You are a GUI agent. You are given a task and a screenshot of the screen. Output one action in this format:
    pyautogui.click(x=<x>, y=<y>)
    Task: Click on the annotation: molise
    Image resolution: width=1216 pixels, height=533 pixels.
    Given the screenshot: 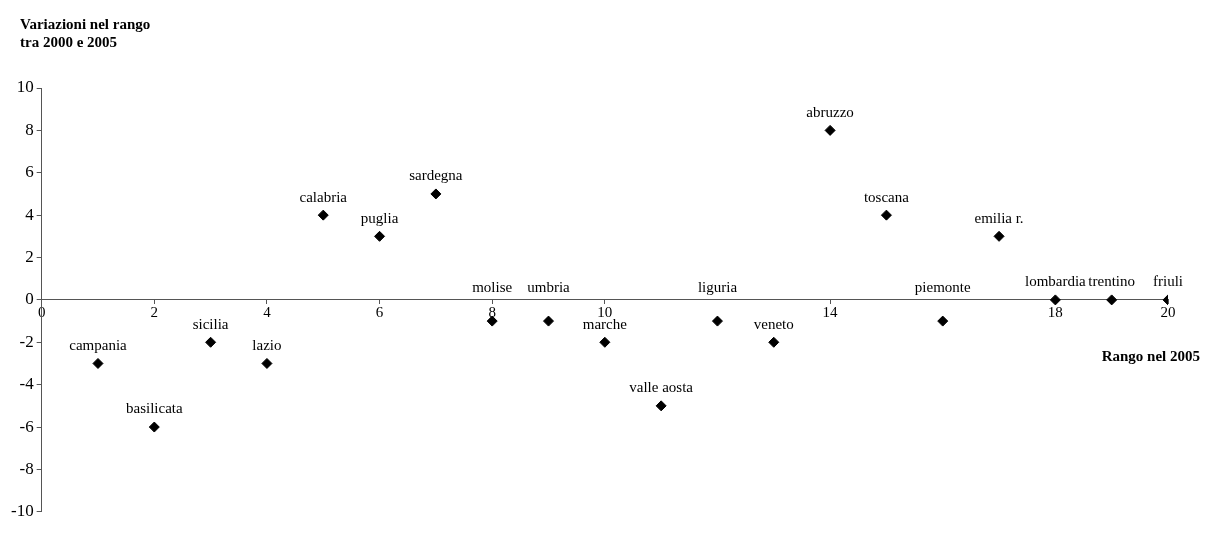 What is the action you would take?
    pyautogui.click(x=492, y=287)
    